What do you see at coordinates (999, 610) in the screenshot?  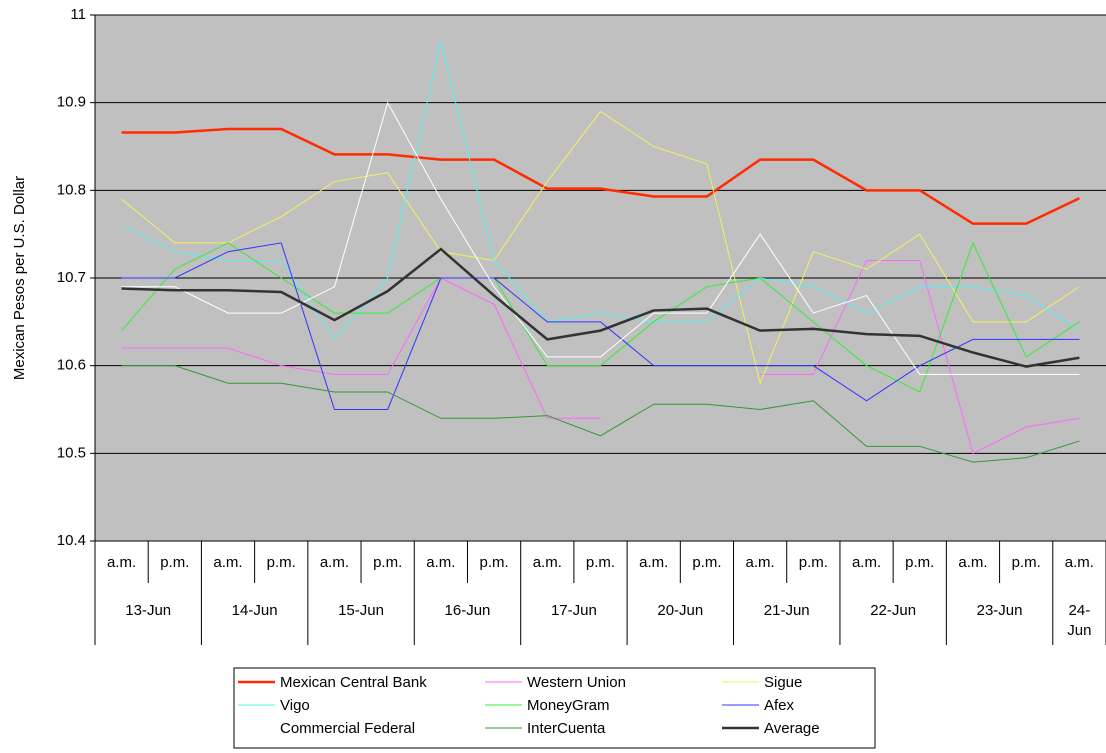 I see `group-label: 23-Jun` at bounding box center [999, 610].